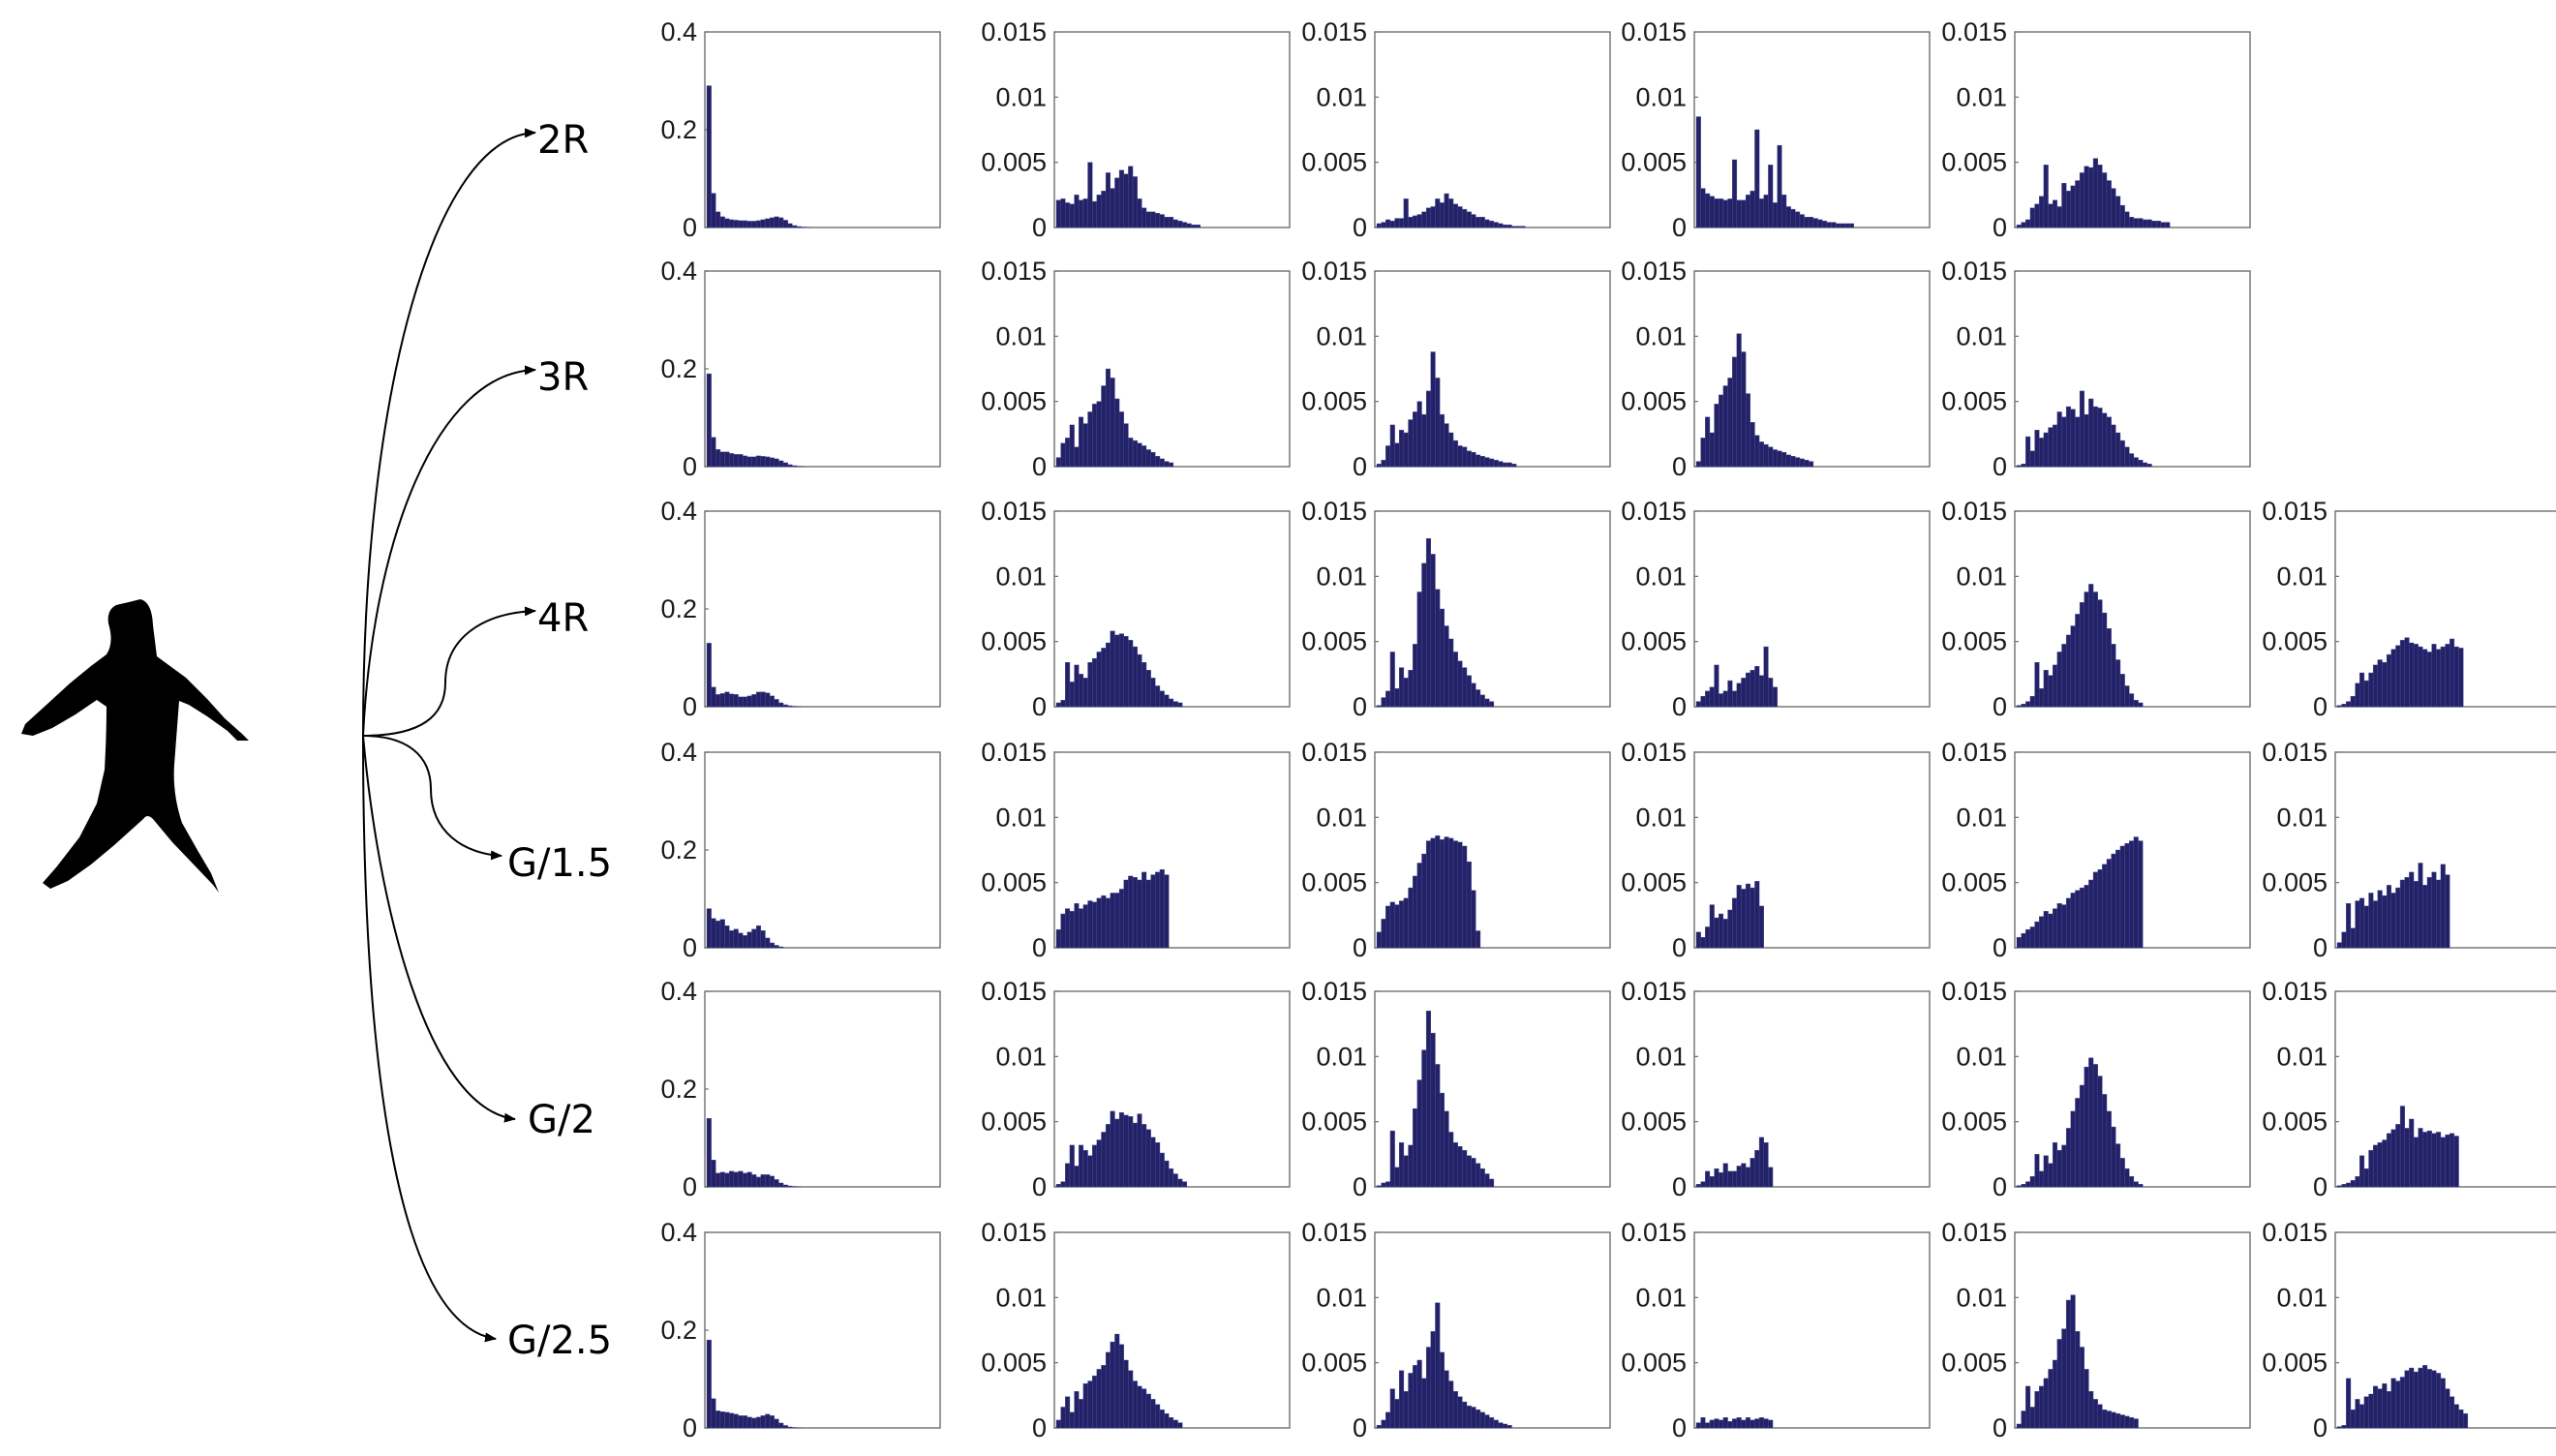 The width and height of the screenshot is (2556, 1456). Describe the element at coordinates (563, 378) in the screenshot. I see `row-label-3r: 3R` at that location.